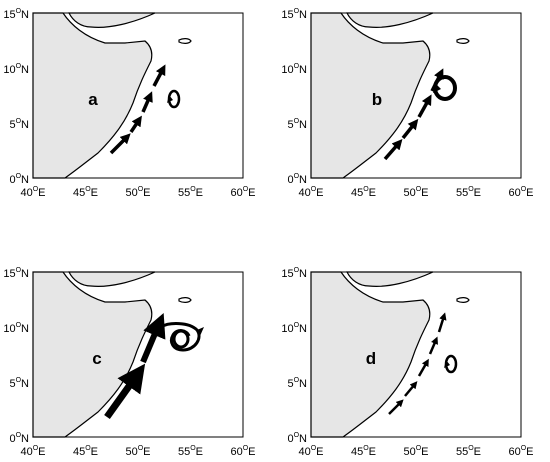 This screenshot has height=462, width=550. What do you see at coordinates (371, 358) in the screenshot?
I see `panel-label: d` at bounding box center [371, 358].